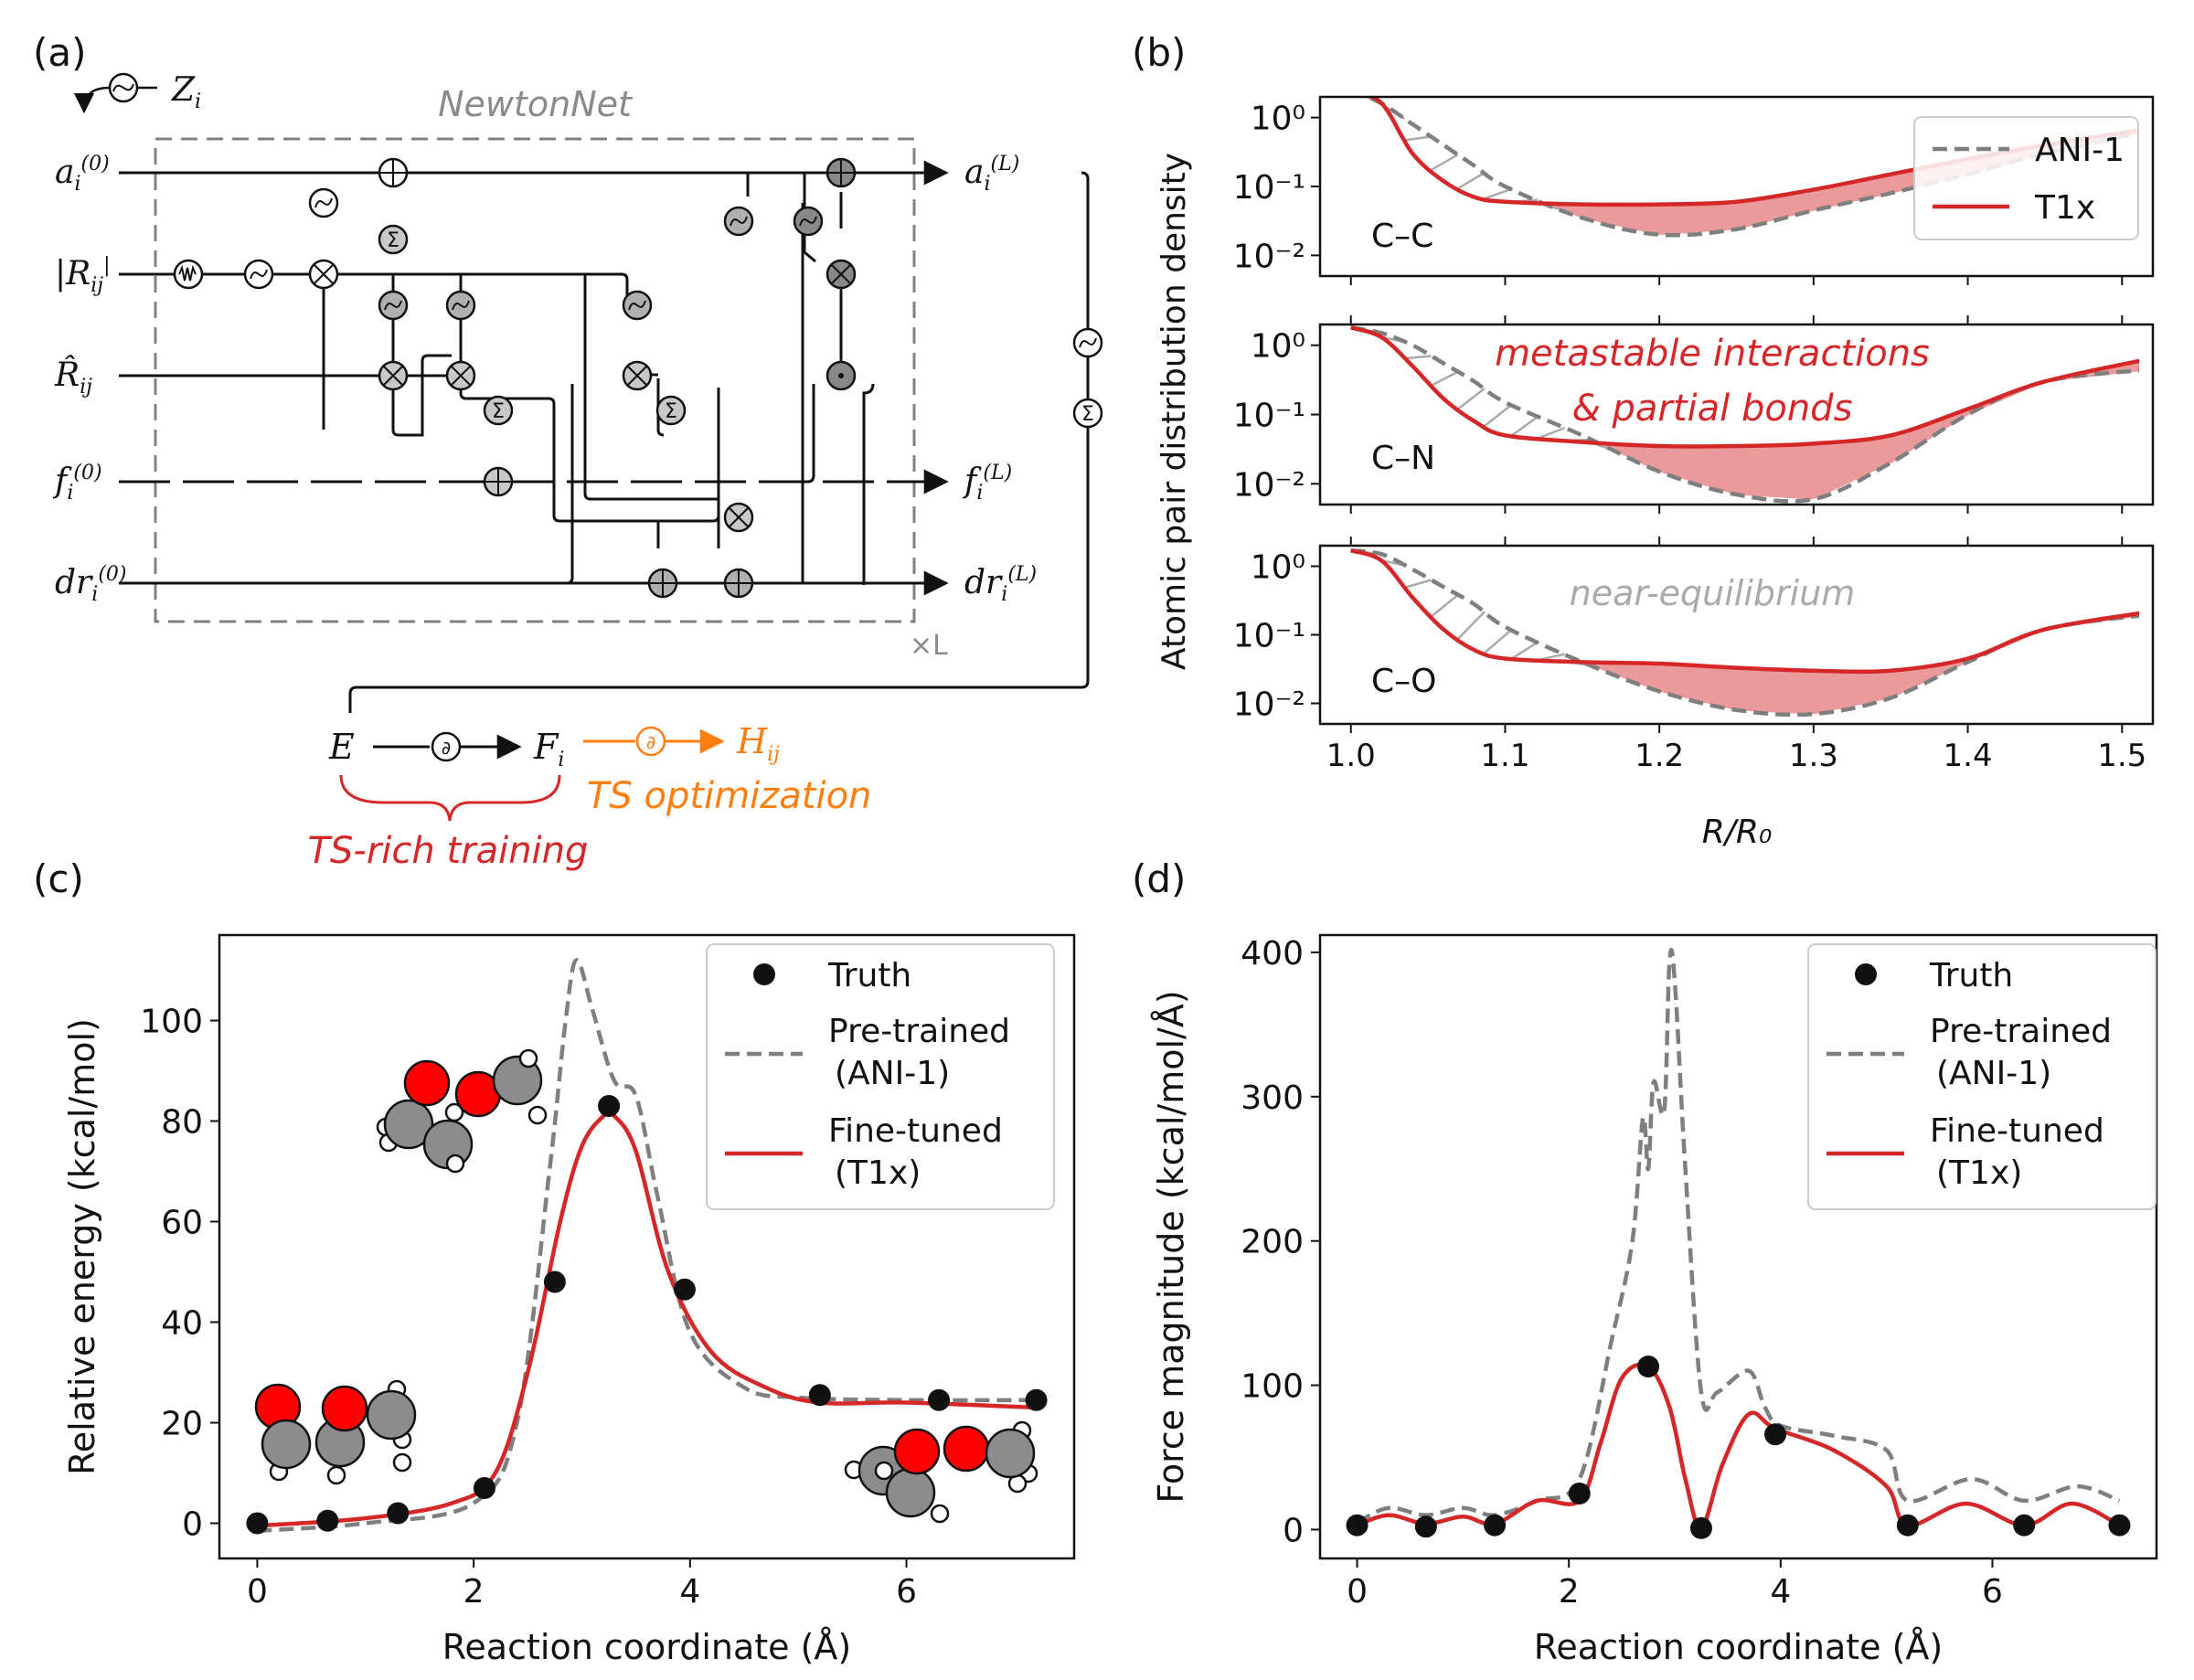 The height and width of the screenshot is (1680, 2194). Describe the element at coordinates (77, 484) in the screenshot. I see `input-label: fi(0)` at that location.